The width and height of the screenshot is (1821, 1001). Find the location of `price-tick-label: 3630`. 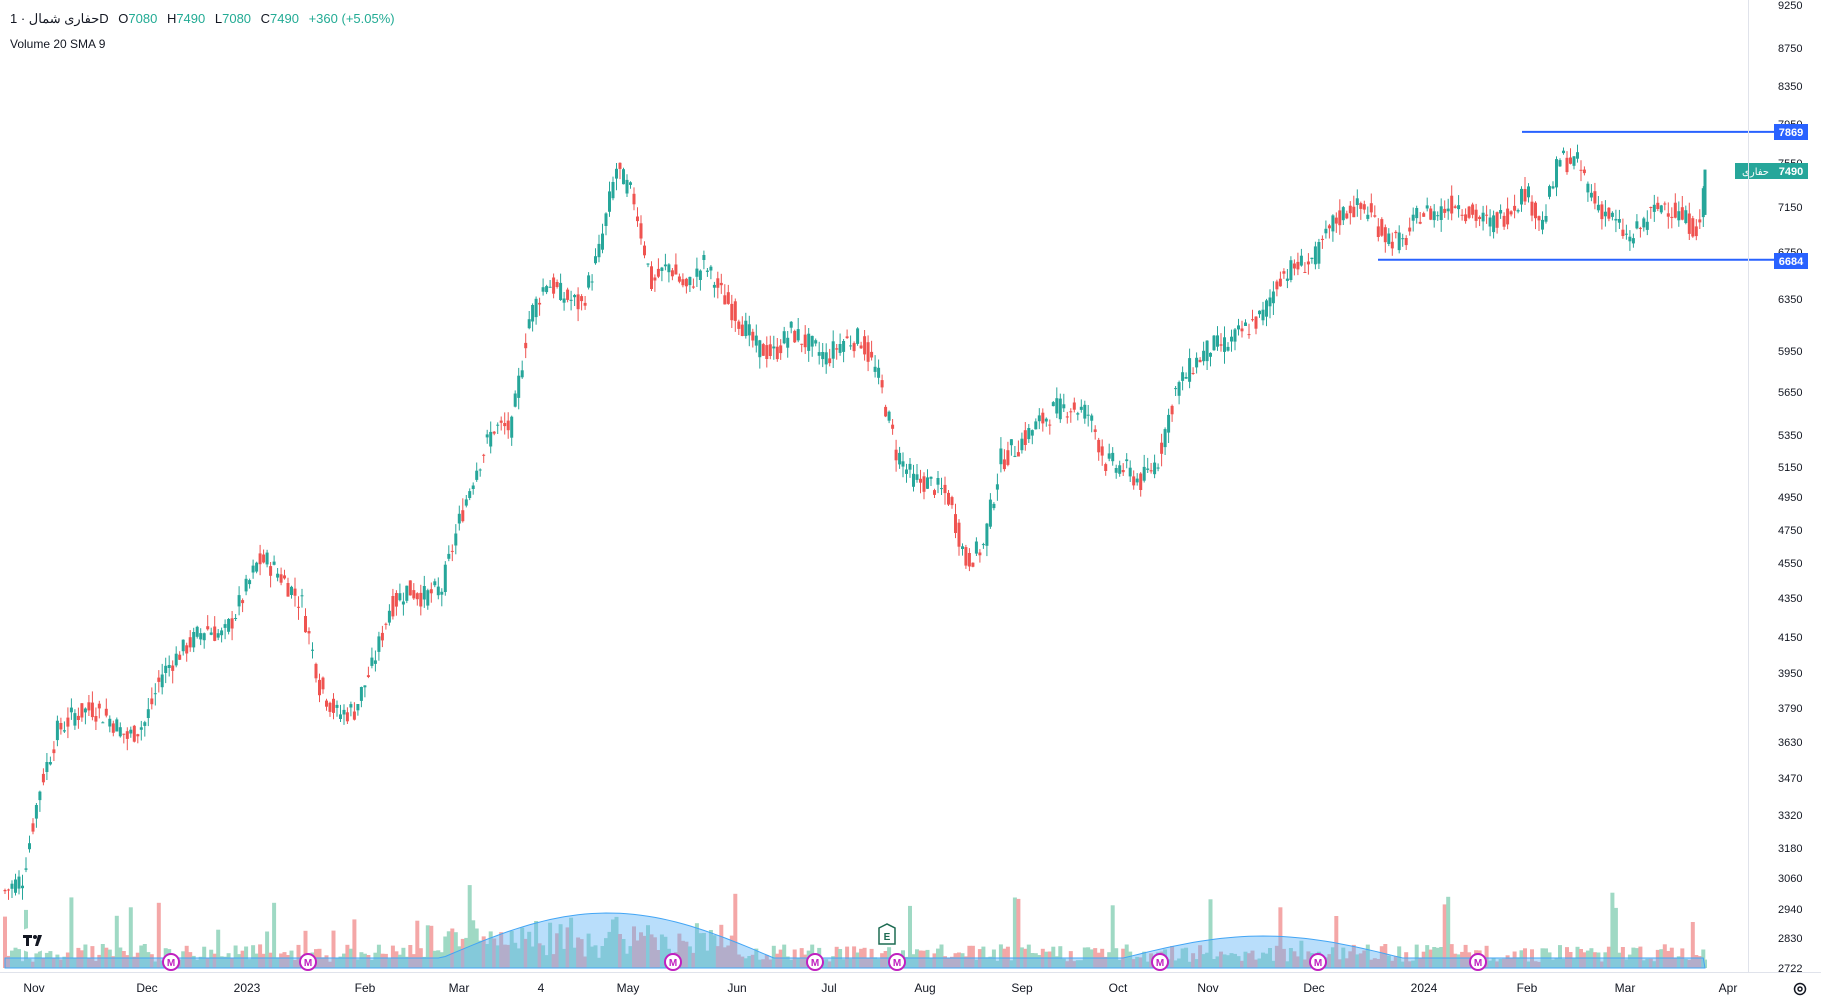

price-tick-label: 3630 is located at coordinates (1790, 743).